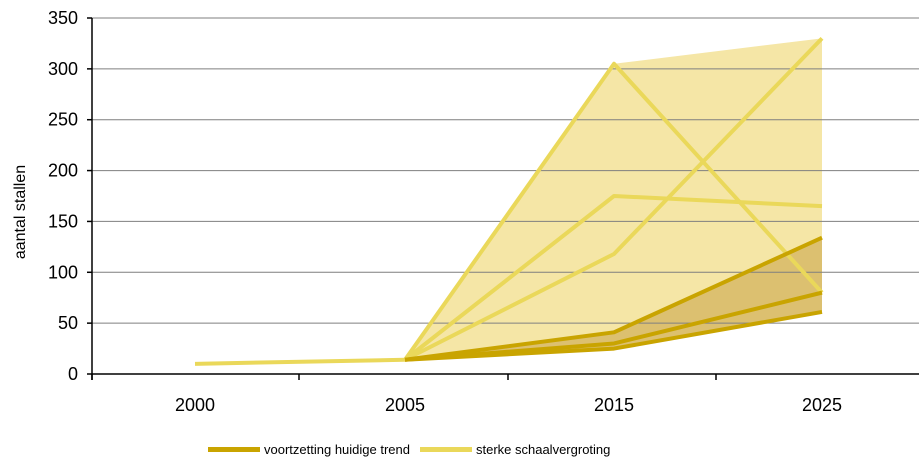  What do you see at coordinates (63, 120) in the screenshot?
I see `y-tick-label: 250` at bounding box center [63, 120].